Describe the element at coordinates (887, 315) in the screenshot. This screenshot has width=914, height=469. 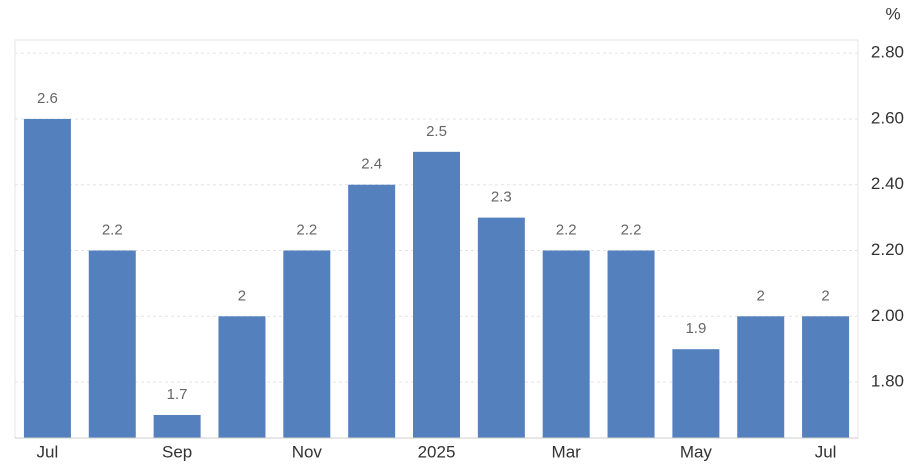
I see `y-tick-label: 2.00` at that location.